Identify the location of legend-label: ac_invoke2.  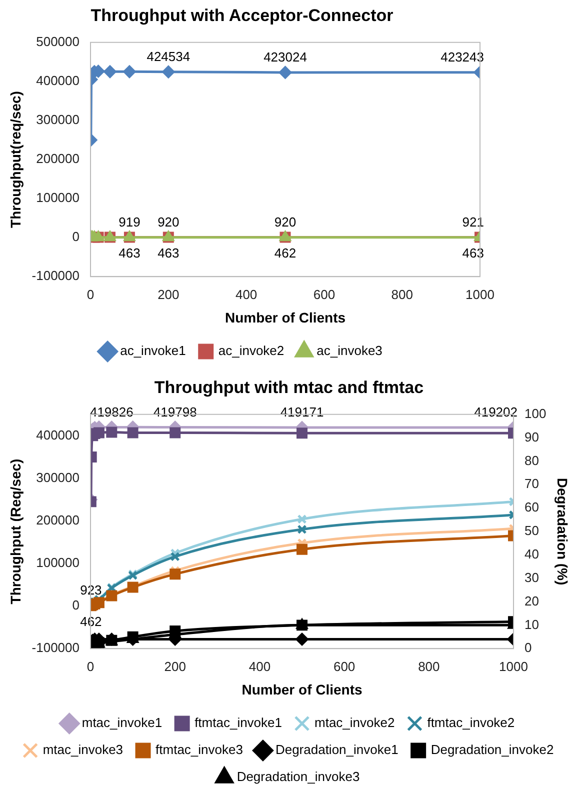
(251, 350).